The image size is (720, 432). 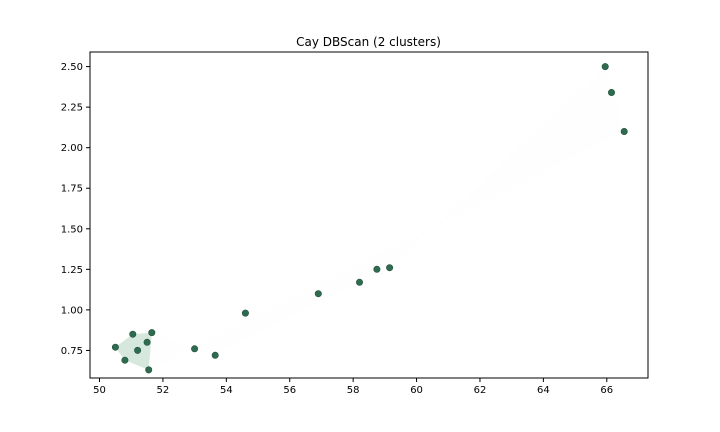 What do you see at coordinates (480, 390) in the screenshot?
I see `x-tick-label: 62` at bounding box center [480, 390].